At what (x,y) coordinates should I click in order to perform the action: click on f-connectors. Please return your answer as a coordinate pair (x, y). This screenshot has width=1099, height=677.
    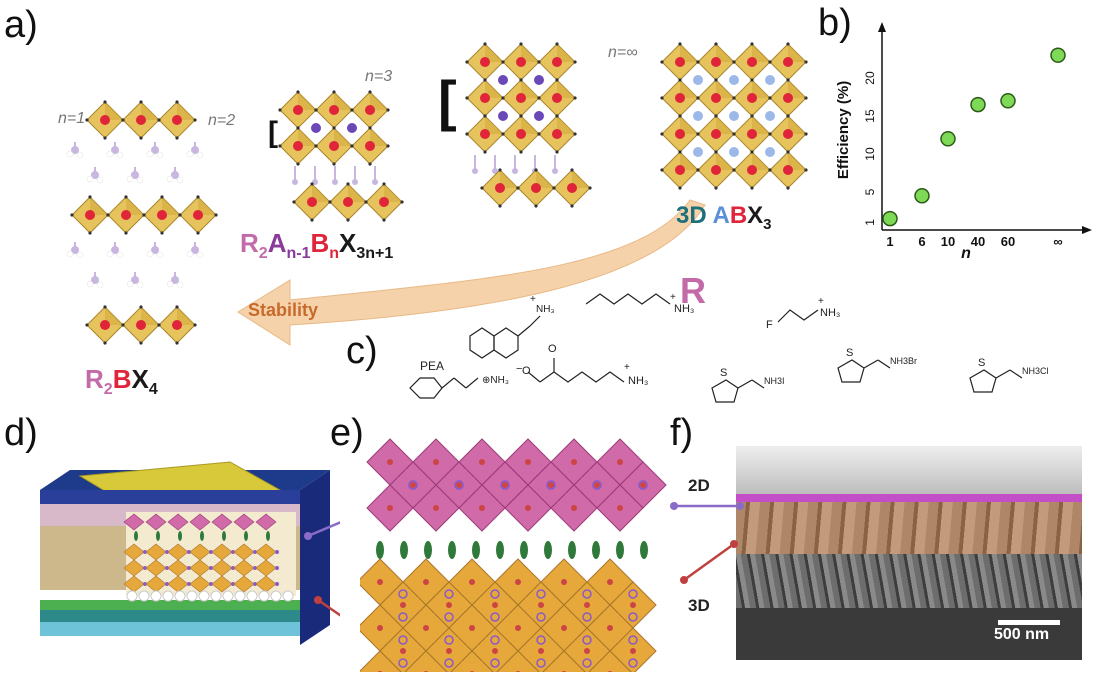
    Looking at the image, I should click on (707, 543).